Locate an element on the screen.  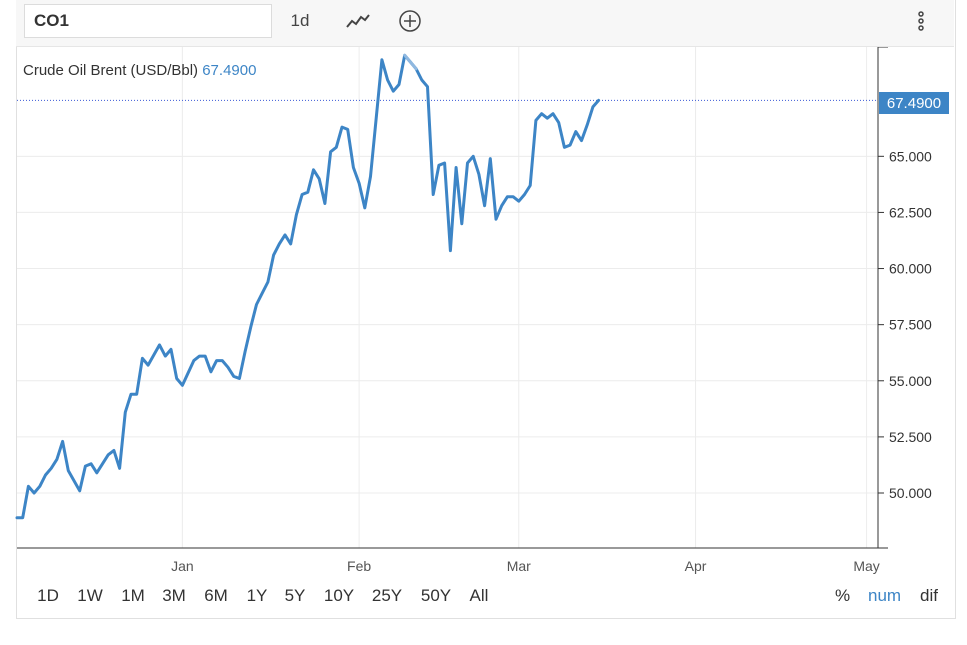
range-button-all: All is located at coordinates (479, 595).